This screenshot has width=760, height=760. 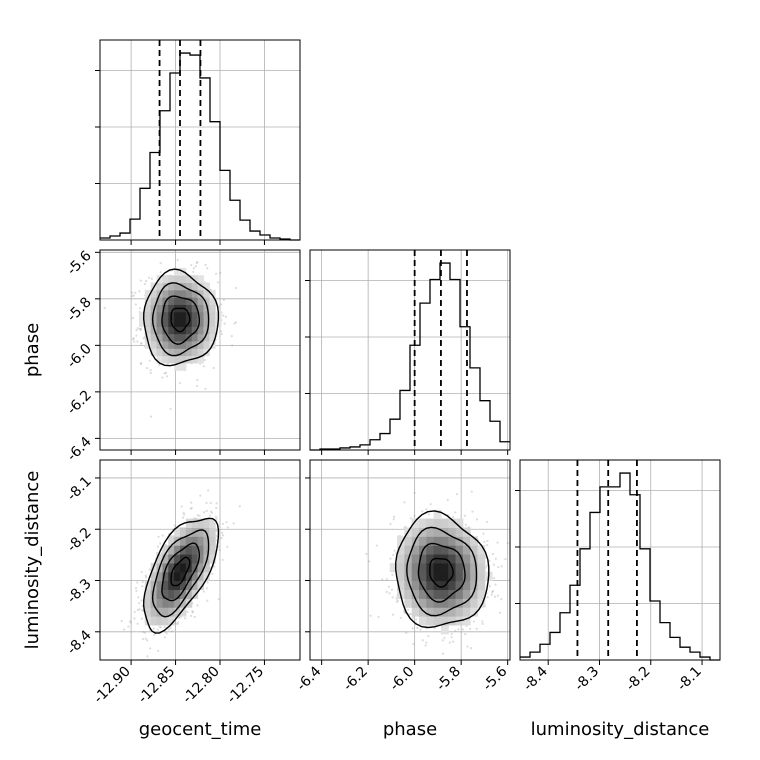 What do you see at coordinates (201, 685) in the screenshot?
I see `x-tick-label: -12.80` at bounding box center [201, 685].